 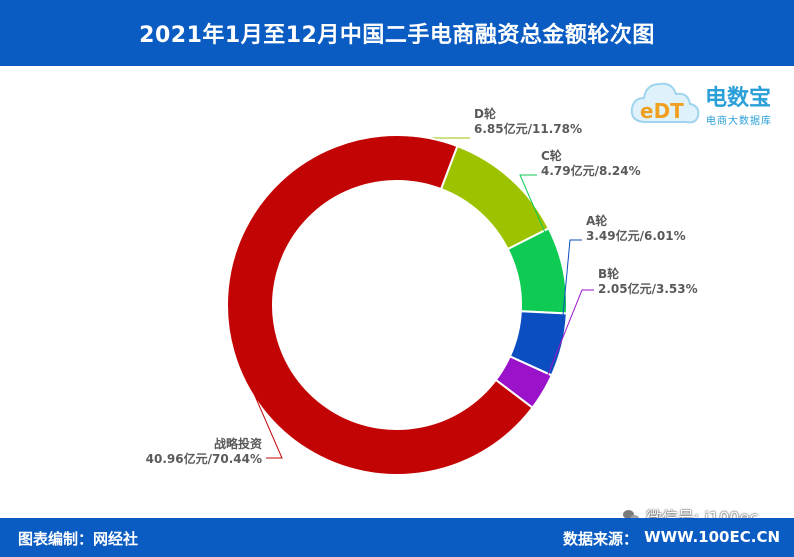 What do you see at coordinates (397, 537) in the screenshot?
I see `footer-bar: 图表编制：网经社 数据来源： WWW.100EC.CN` at bounding box center [397, 537].